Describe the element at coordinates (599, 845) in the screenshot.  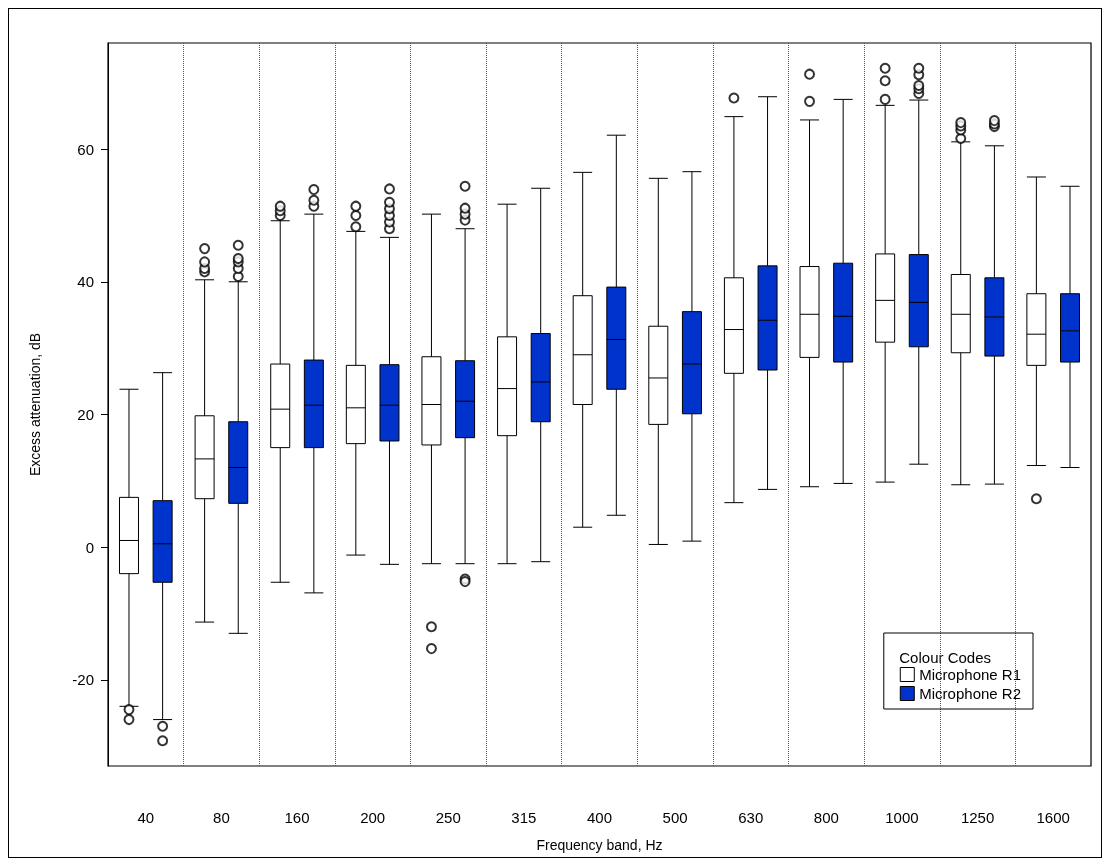
I see `x-axis-title: Frequency band, Hz` at that location.